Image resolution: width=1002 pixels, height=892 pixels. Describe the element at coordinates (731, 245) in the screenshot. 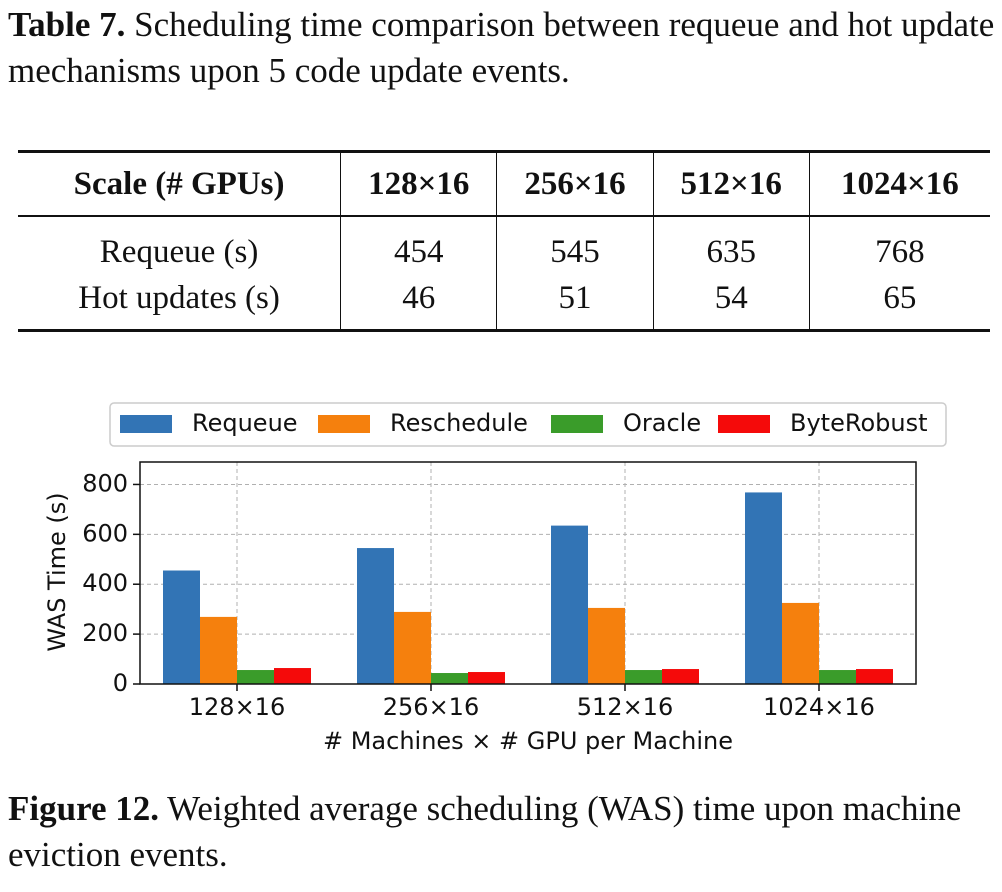

I see `table-cell: 635` at that location.